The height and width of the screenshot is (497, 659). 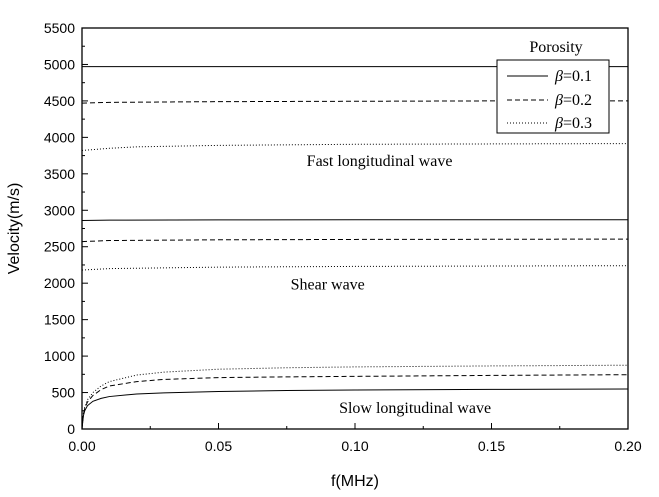 What do you see at coordinates (380, 161) in the screenshot?
I see `annotation-fast-longitudinal-wave: Fast longitudinal wave` at bounding box center [380, 161].